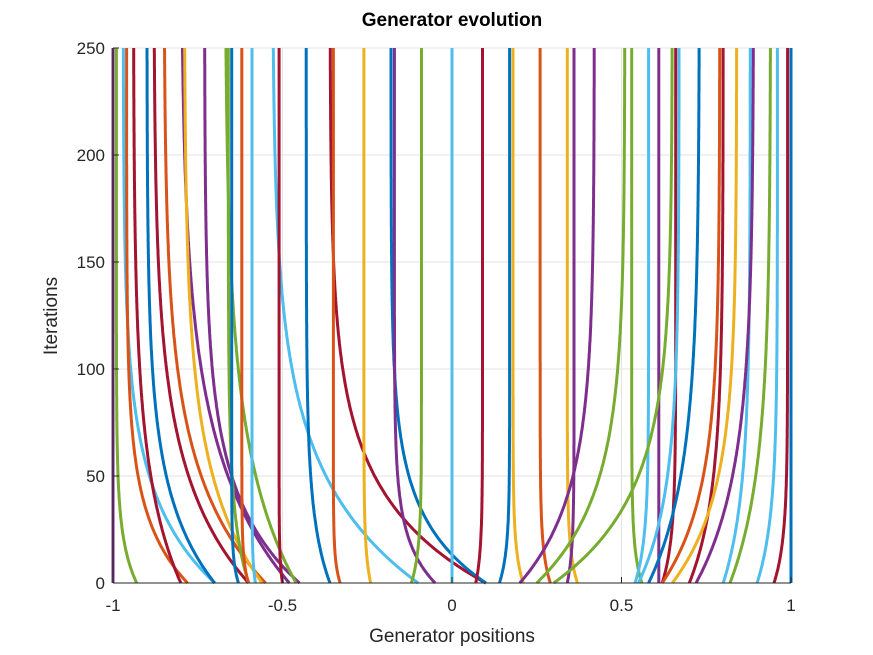  Describe the element at coordinates (91, 155) in the screenshot. I see `y-tick-label: 200` at that location.